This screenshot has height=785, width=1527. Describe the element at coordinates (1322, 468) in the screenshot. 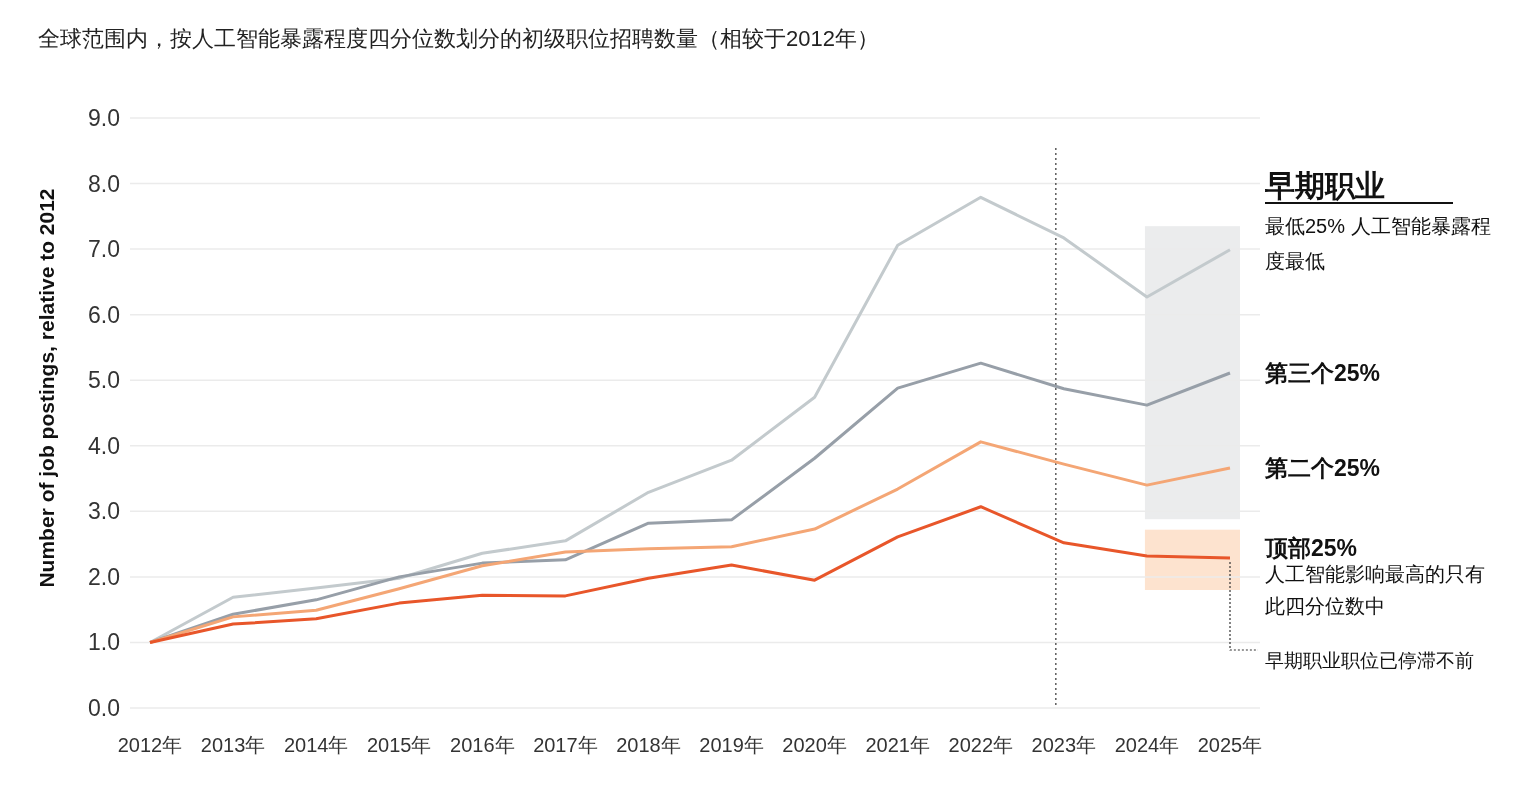

I see `series-label: 第二个25%` at that location.